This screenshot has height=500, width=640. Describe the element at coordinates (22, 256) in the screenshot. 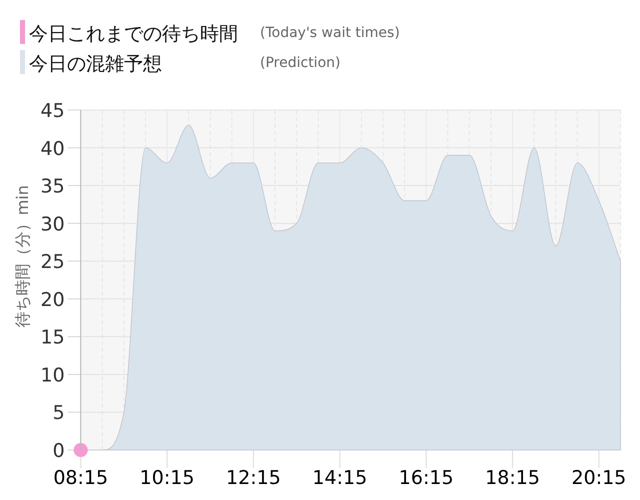

I see `y-axis-title: 待ち時間（分）min` at that location.